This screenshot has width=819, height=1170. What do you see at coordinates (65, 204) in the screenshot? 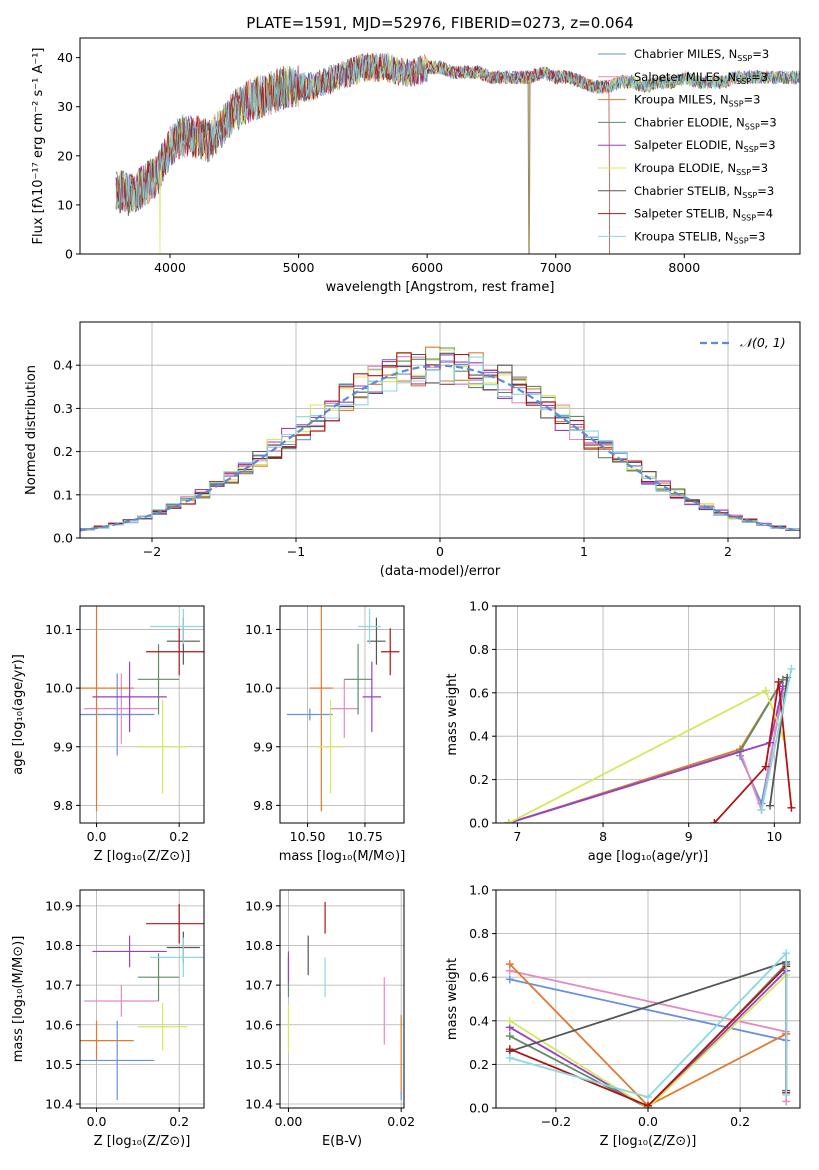
I see `ytick-label: 10` at bounding box center [65, 204].